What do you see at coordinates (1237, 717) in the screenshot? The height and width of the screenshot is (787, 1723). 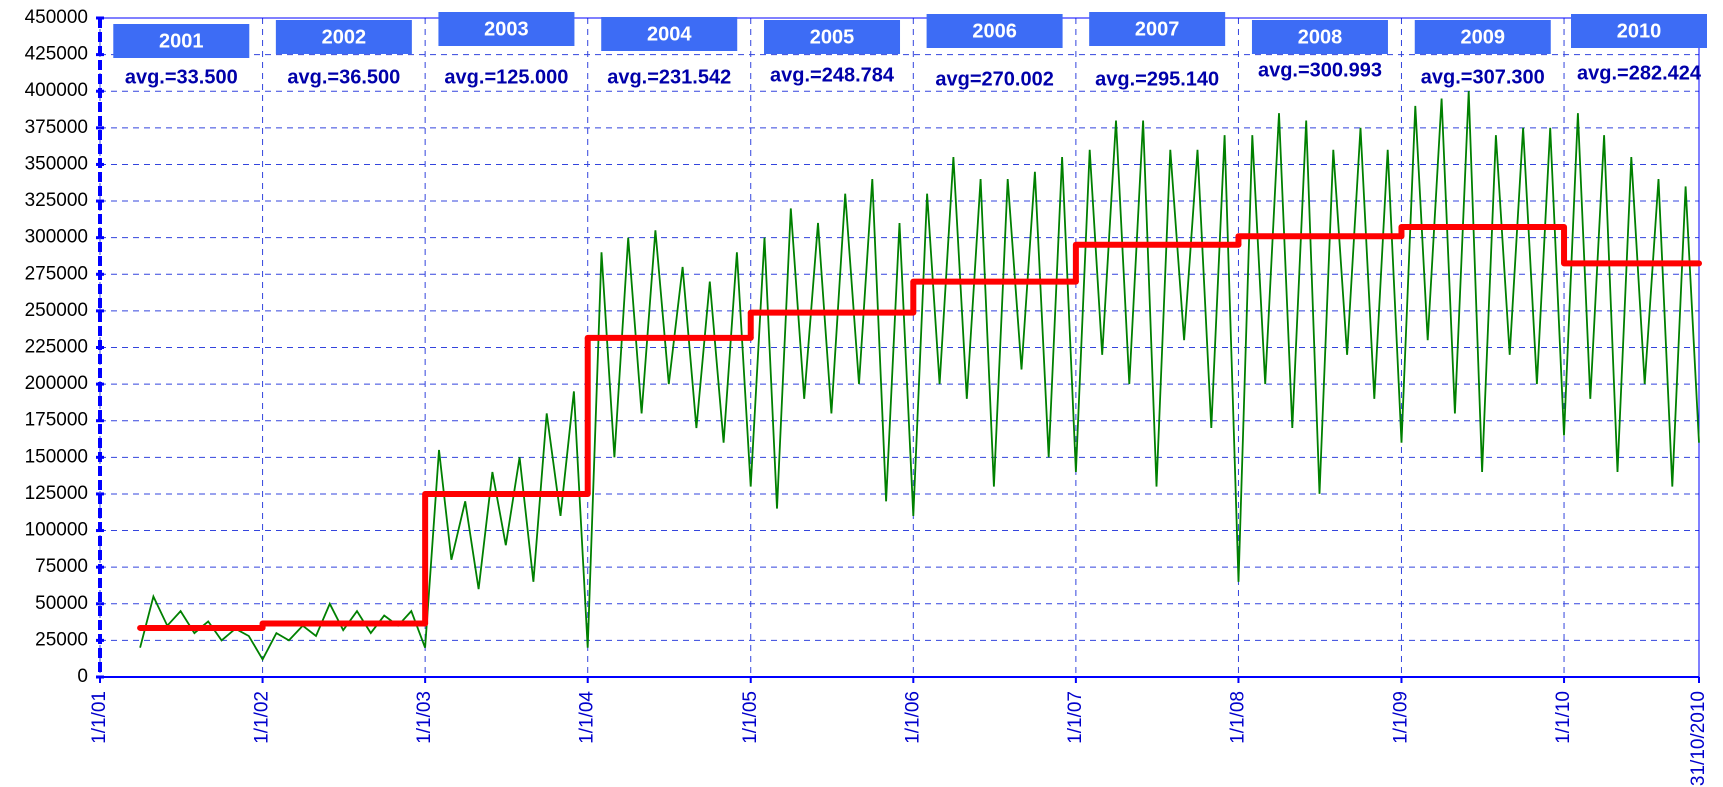 I see `x-tick-label: 1/1/08` at bounding box center [1237, 717].